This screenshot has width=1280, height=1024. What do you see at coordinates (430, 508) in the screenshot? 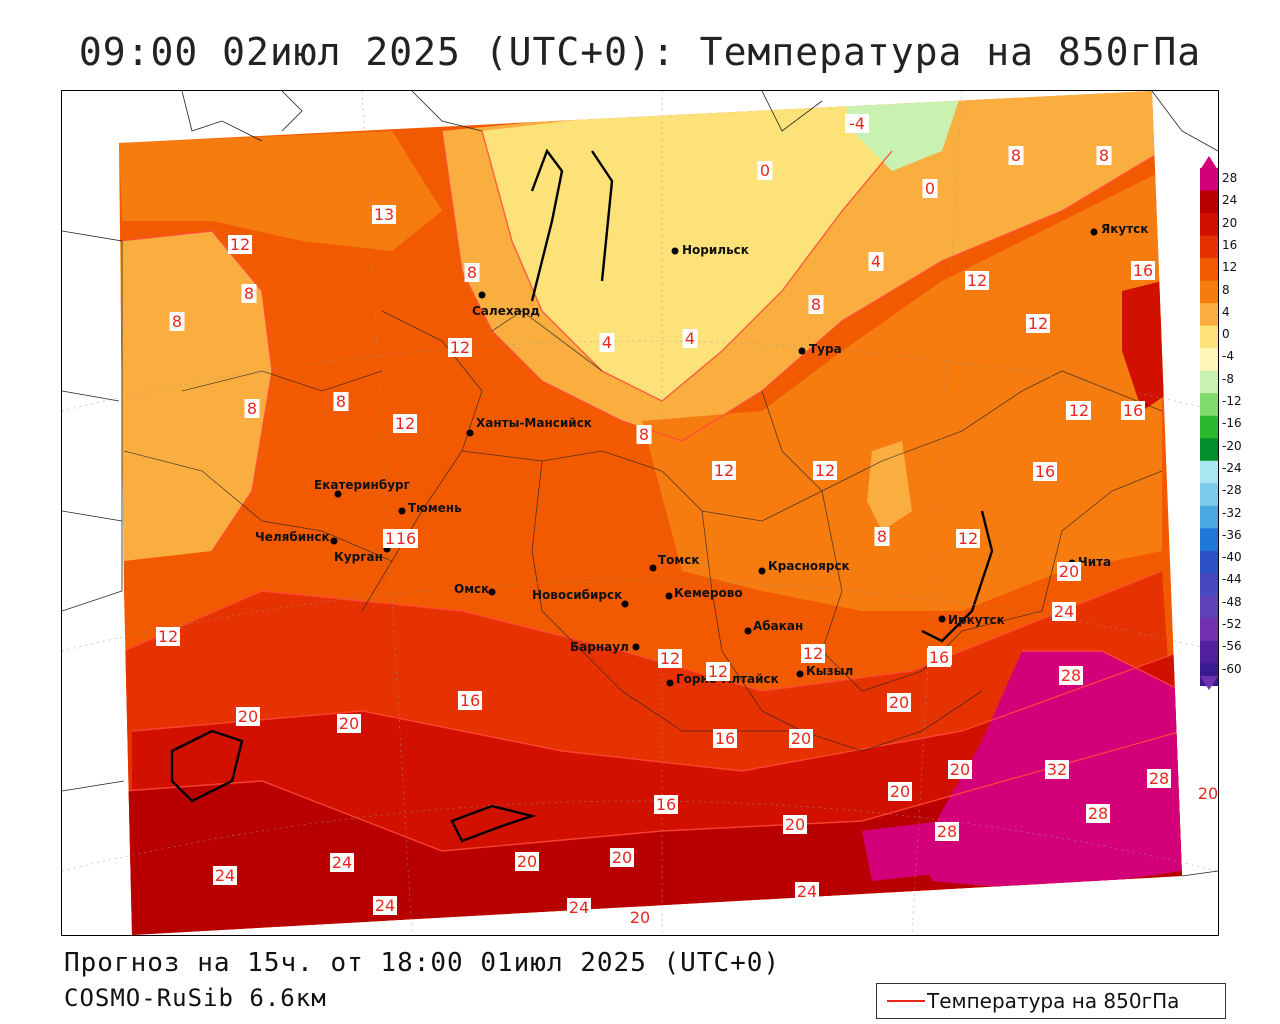
I see `city-tyumen: Тюмень` at bounding box center [430, 508].